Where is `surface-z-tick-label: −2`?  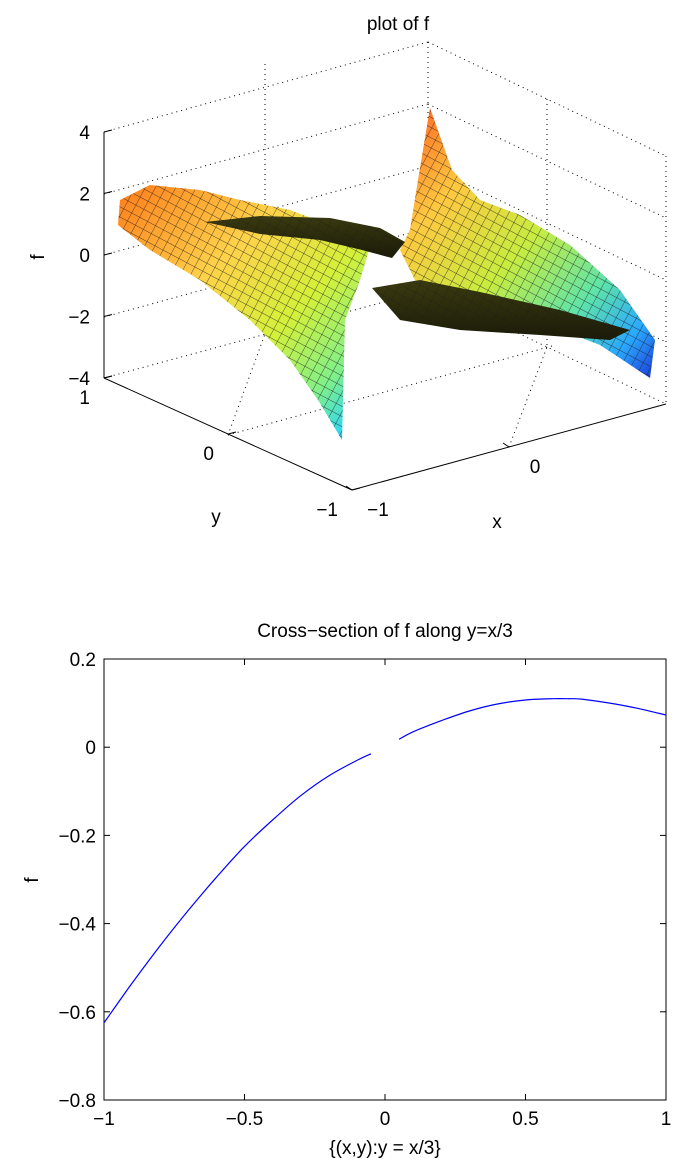
surface-z-tick-label: −2 is located at coordinates (79, 318).